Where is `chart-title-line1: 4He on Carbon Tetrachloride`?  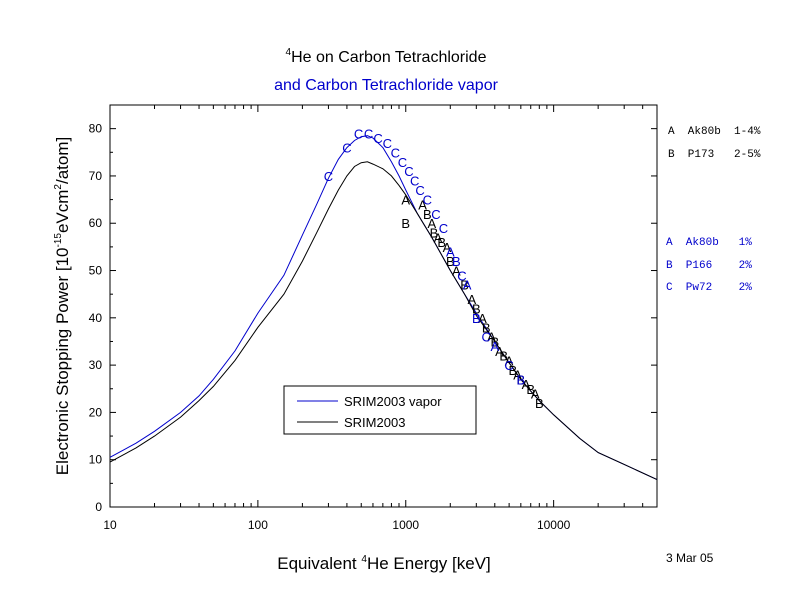
chart-title-line1: 4He on Carbon Tetrachloride is located at coordinates (386, 56).